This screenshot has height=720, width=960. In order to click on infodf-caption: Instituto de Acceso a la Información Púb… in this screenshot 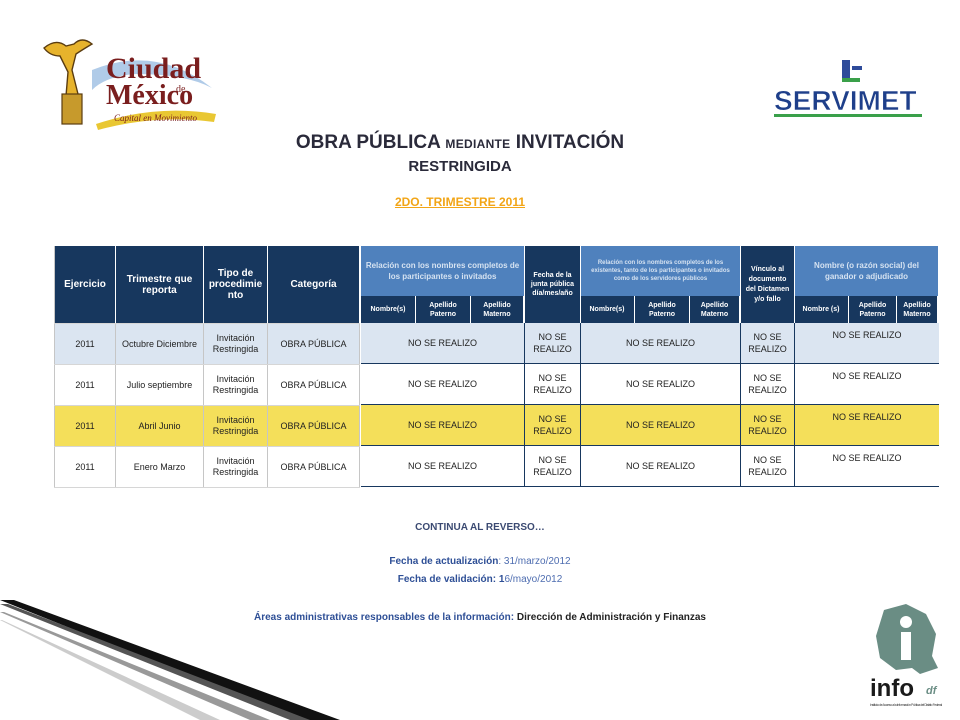, I will do `click(906, 705)`.